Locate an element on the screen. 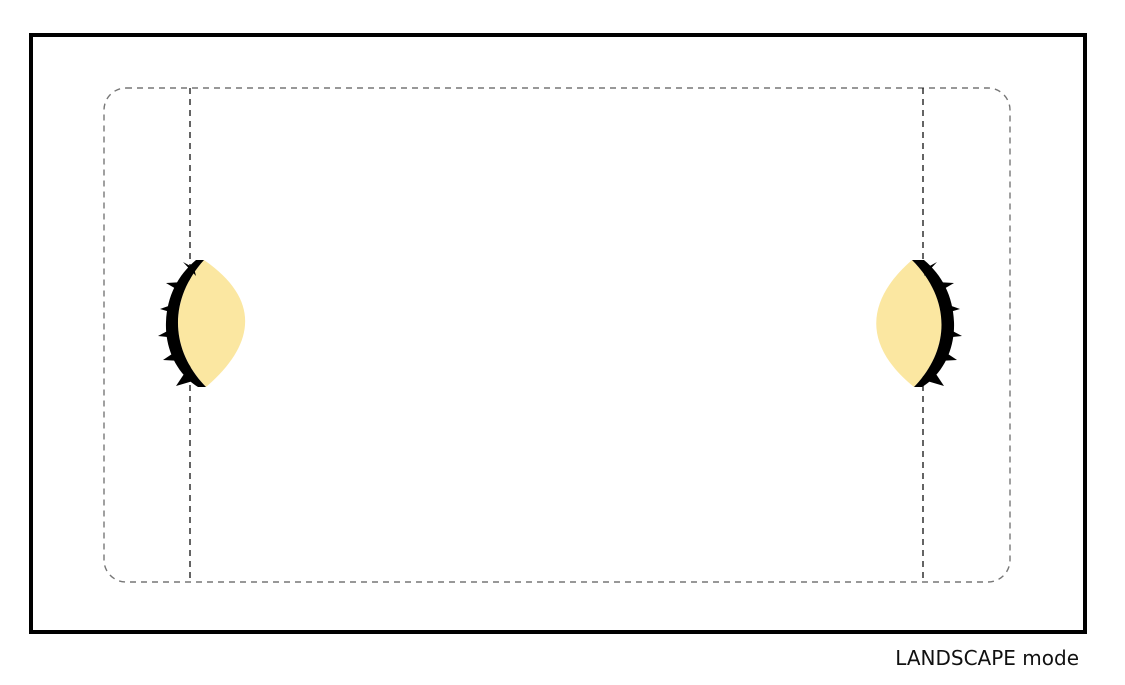  right-cutout is located at coordinates (919, 323).